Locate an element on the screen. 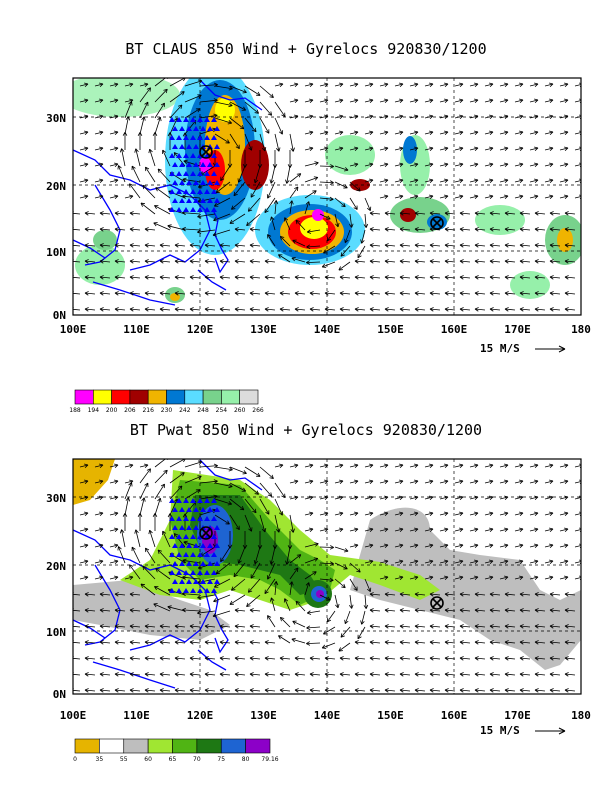 Image resolution: width=612 pixels, height=792 pixels. colorbar-label: 200 is located at coordinates (112, 410).